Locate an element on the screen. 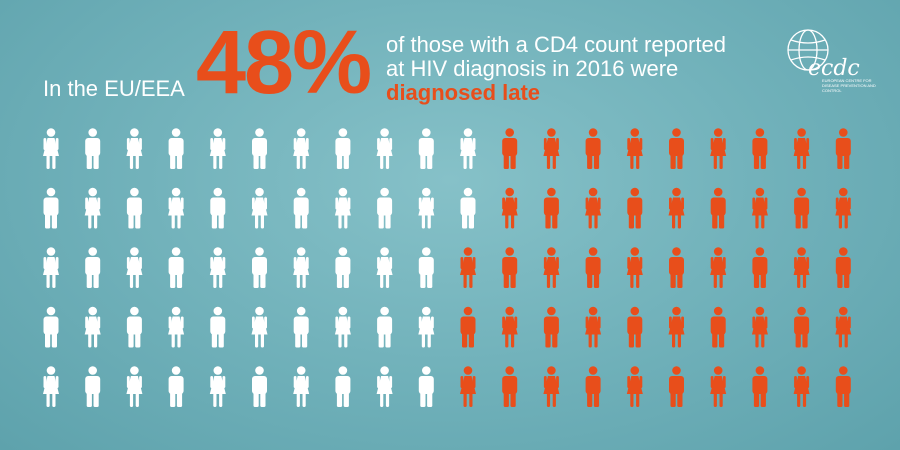  headline-percentage: 48% is located at coordinates (284, 63).